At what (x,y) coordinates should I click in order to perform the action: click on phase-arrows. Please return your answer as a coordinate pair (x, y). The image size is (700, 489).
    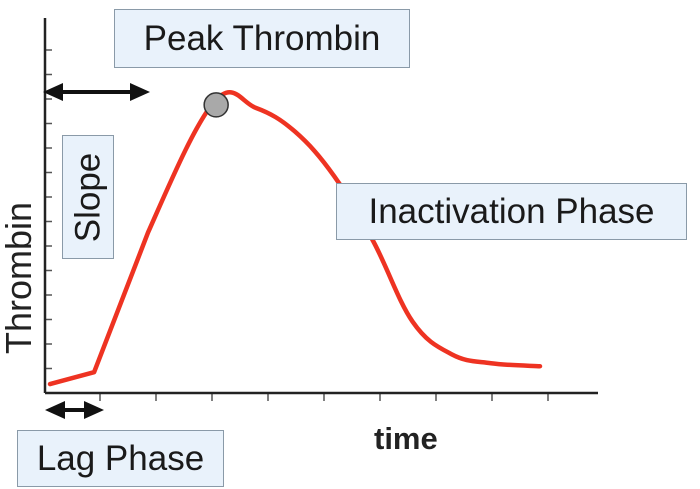
    Looking at the image, I should click on (96, 251).